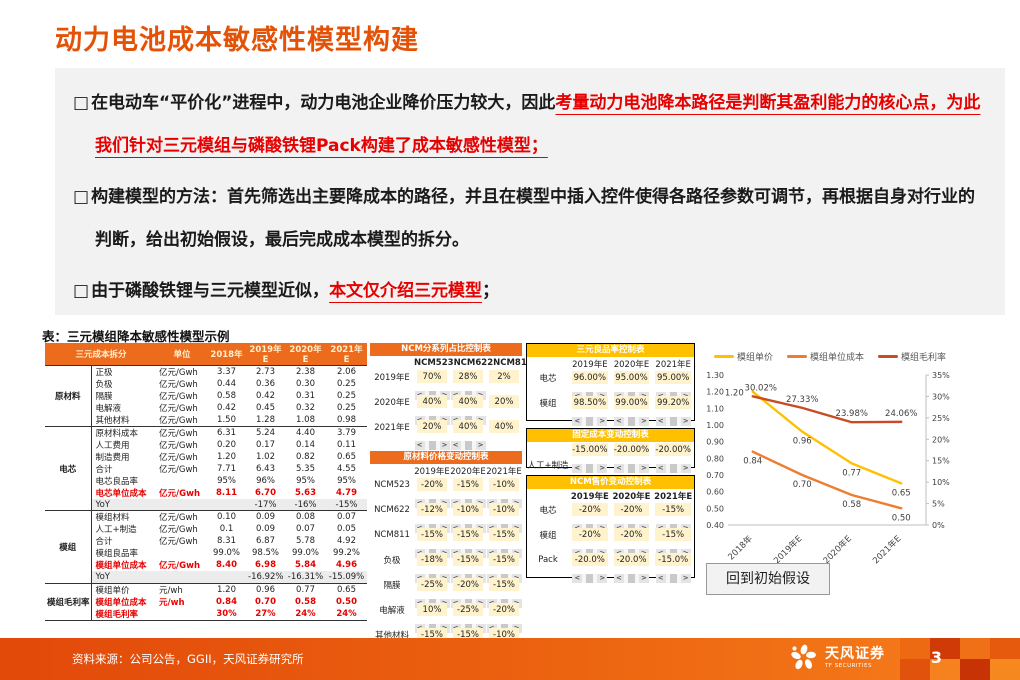 This screenshot has height=680, width=1020. I want to click on table-caption: 表：三元模组降本敏感性模型示例, so click(136, 336).